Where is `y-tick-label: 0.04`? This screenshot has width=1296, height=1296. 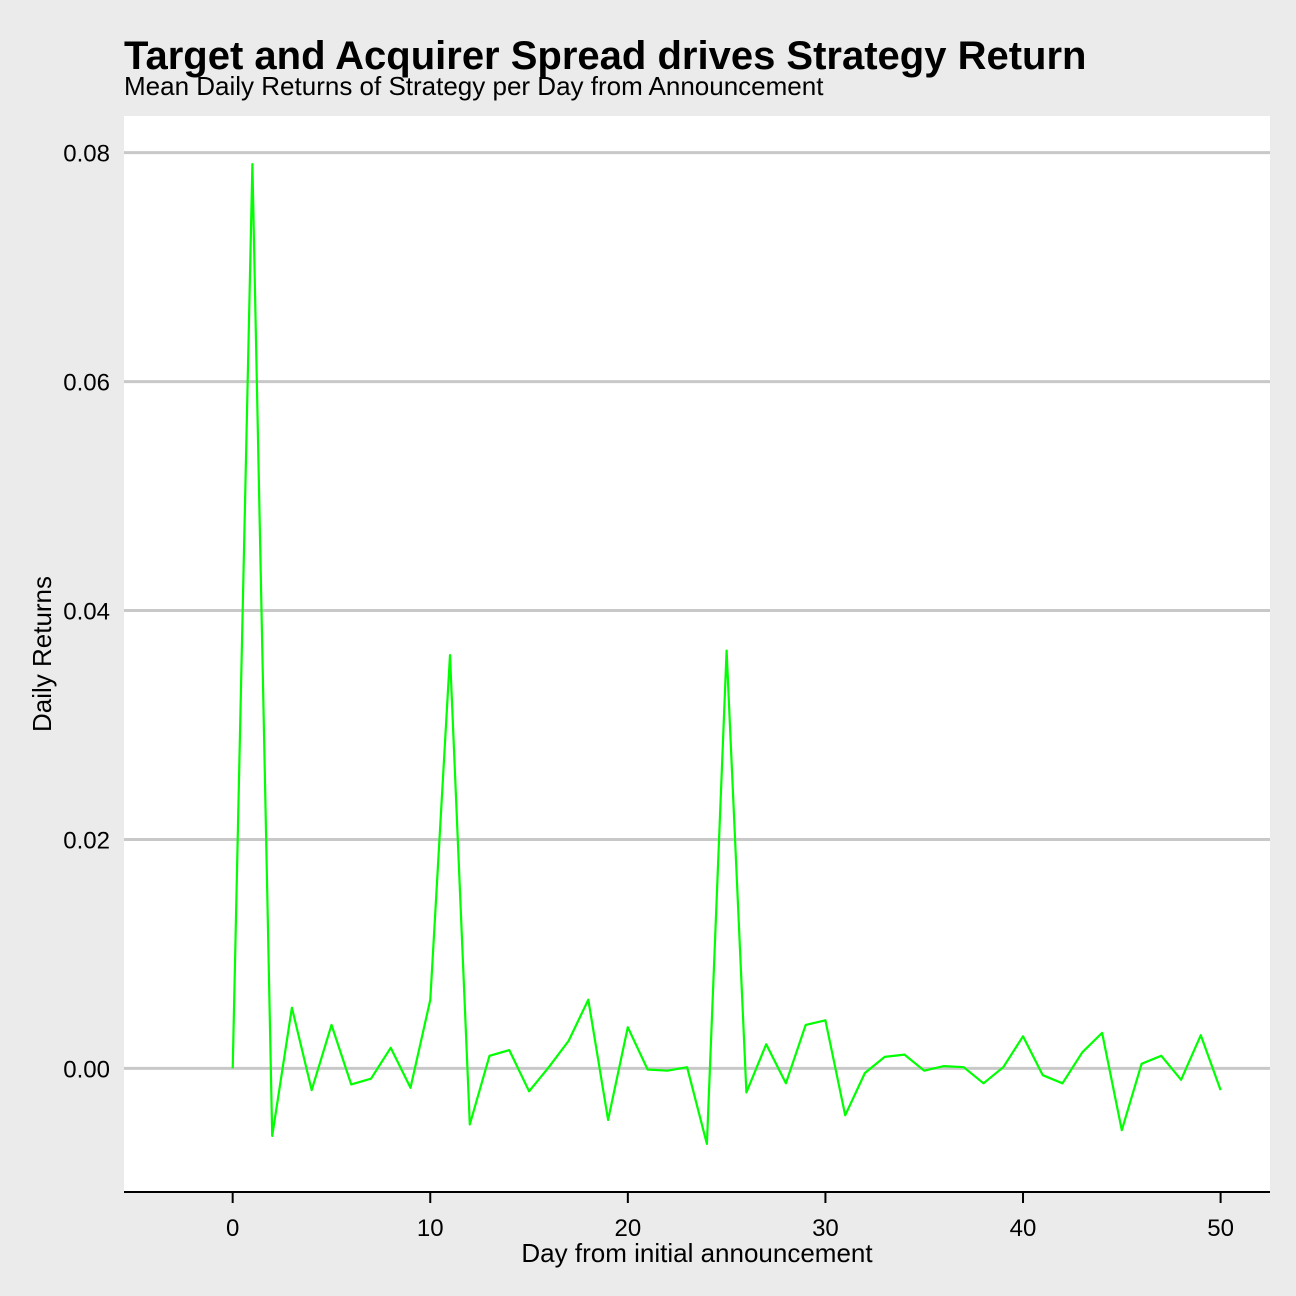
y-tick-label: 0.04 is located at coordinates (86, 612).